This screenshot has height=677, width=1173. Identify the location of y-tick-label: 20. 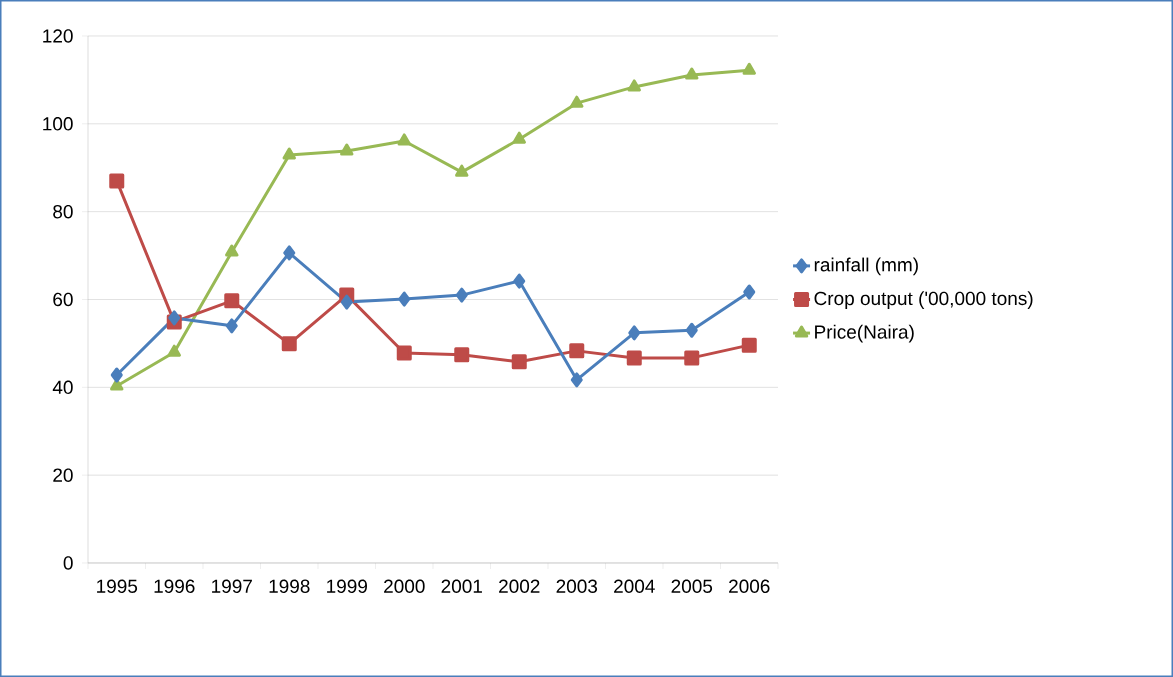
(63, 475).